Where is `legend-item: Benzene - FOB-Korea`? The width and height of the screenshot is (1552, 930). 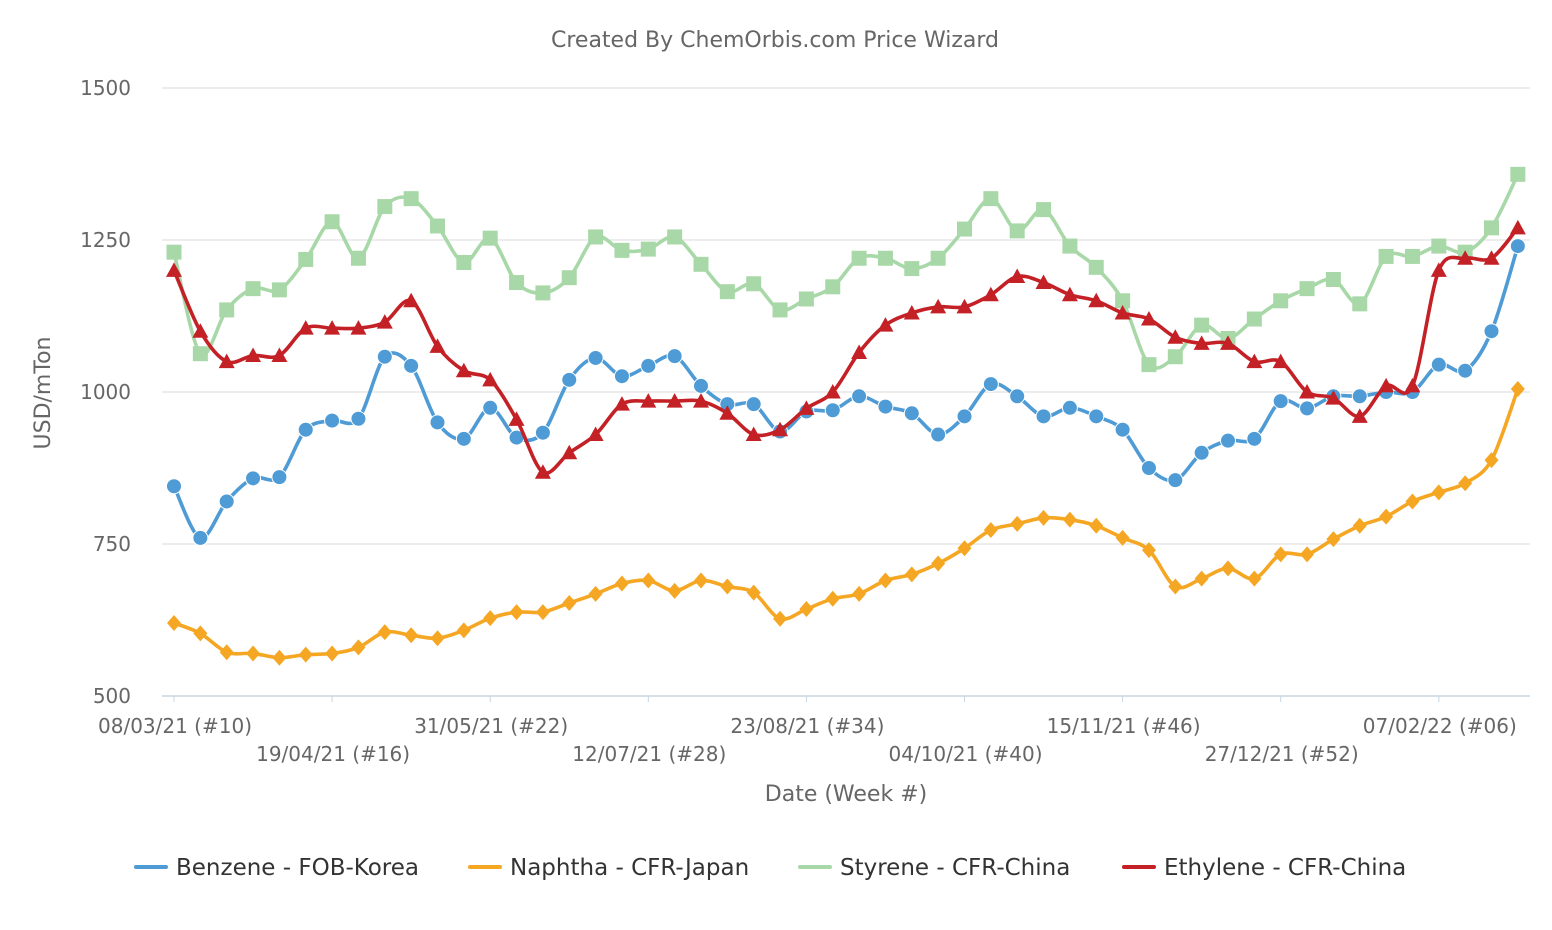 legend-item: Benzene - FOB-Korea is located at coordinates (276, 868).